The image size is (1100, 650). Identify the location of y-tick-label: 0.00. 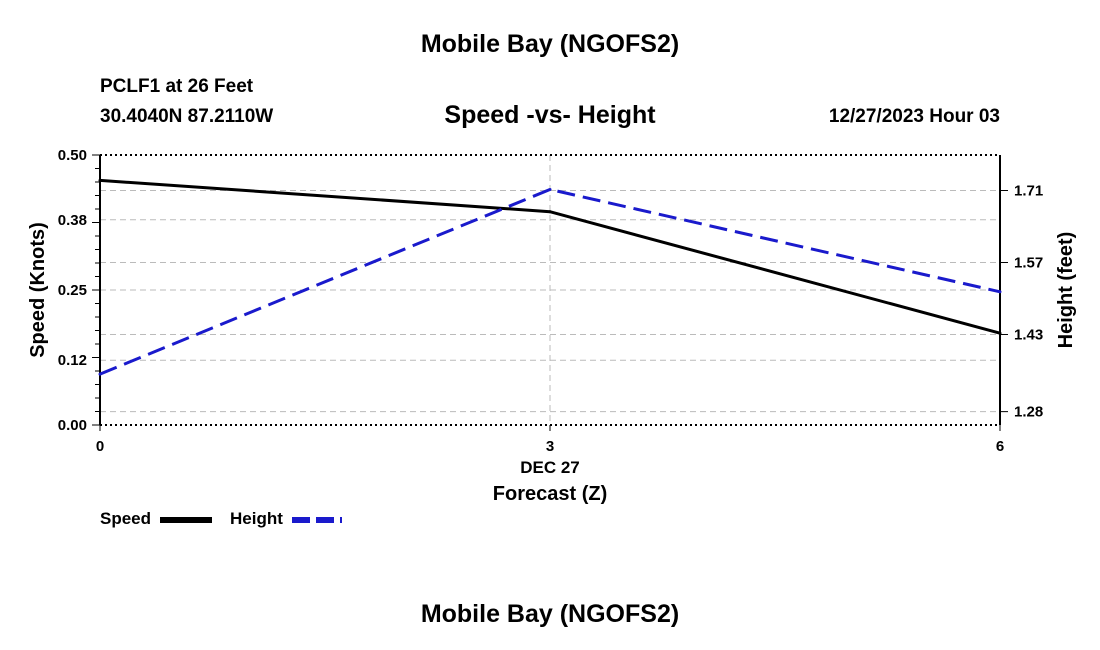
(72, 425).